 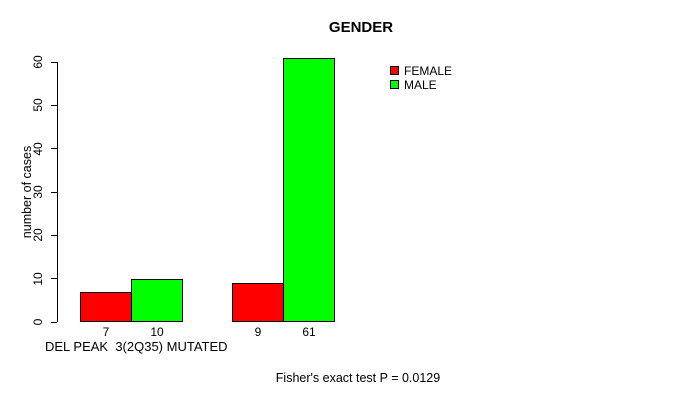 What do you see at coordinates (157, 332) in the screenshot?
I see `bar-value-label: 10` at bounding box center [157, 332].